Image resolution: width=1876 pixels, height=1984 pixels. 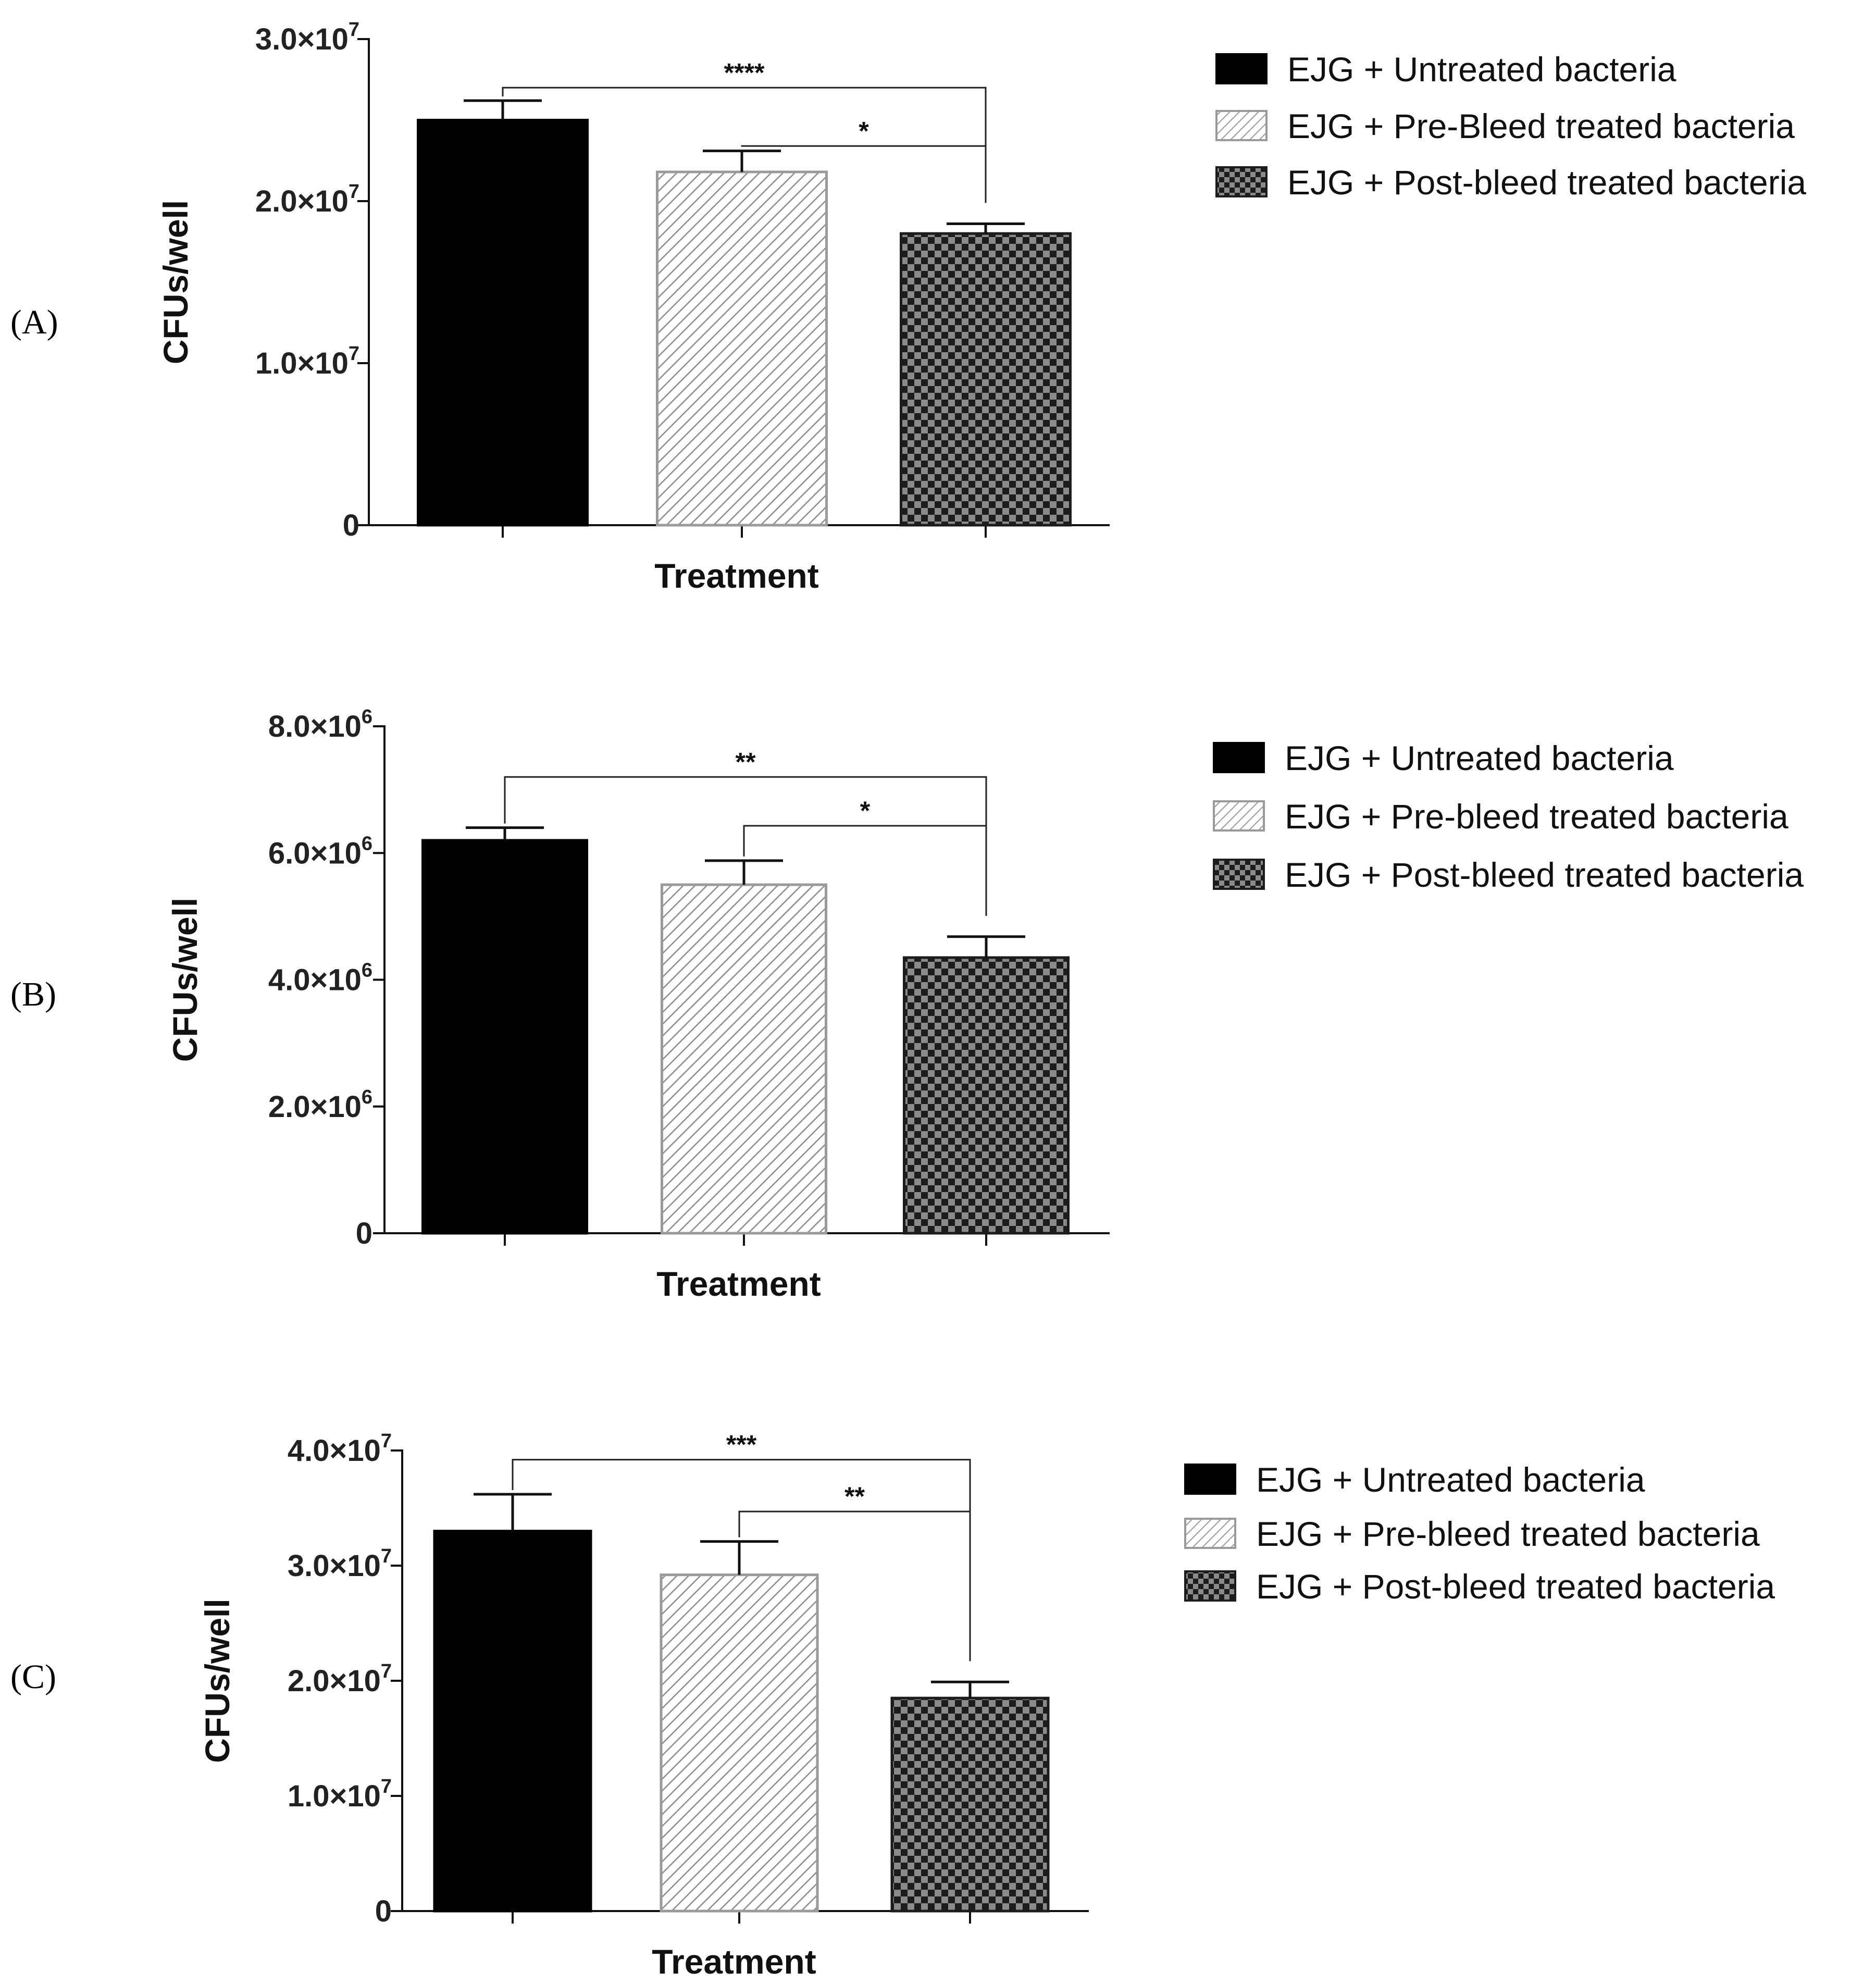 I want to click on panel-label: (A), so click(x=34, y=322).